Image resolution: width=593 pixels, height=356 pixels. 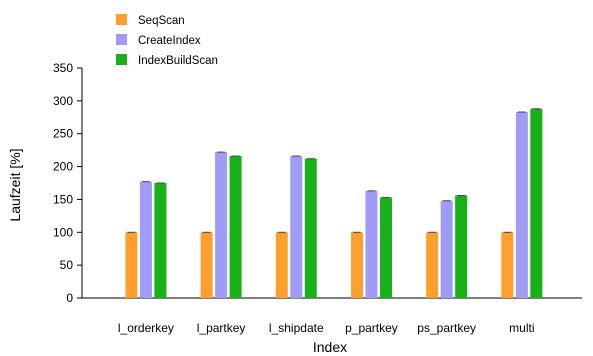 I want to click on y-tick-label: 50, so click(x=67, y=265).